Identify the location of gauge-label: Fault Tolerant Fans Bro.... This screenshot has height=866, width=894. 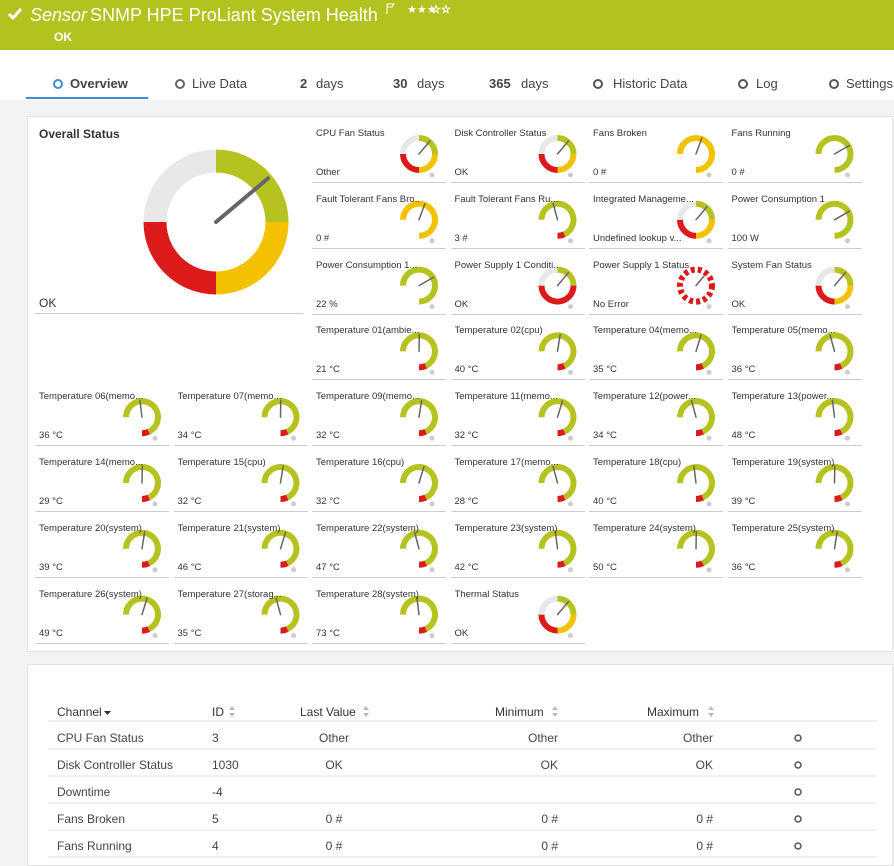
(368, 199).